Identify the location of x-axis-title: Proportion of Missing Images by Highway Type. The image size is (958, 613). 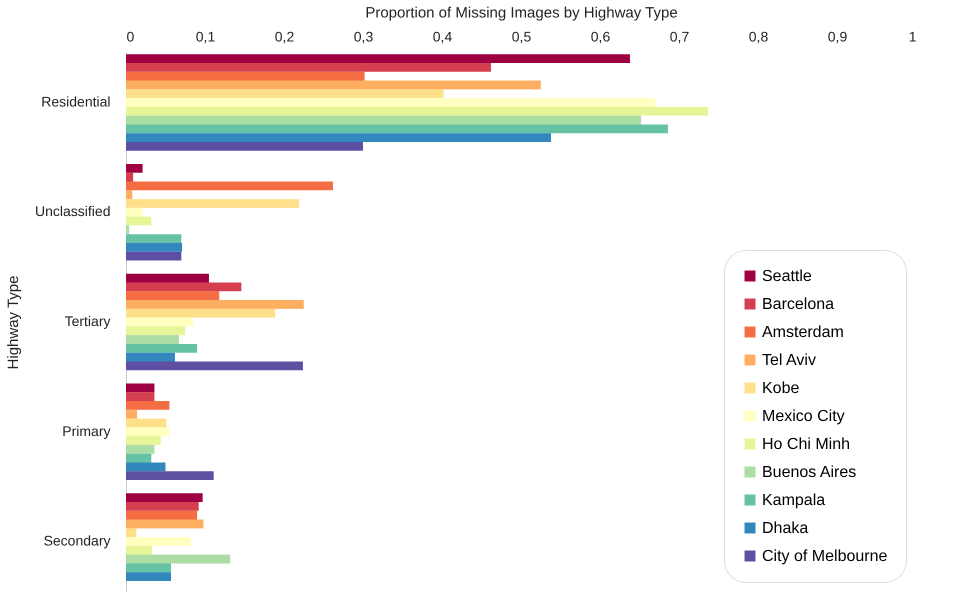
(521, 13).